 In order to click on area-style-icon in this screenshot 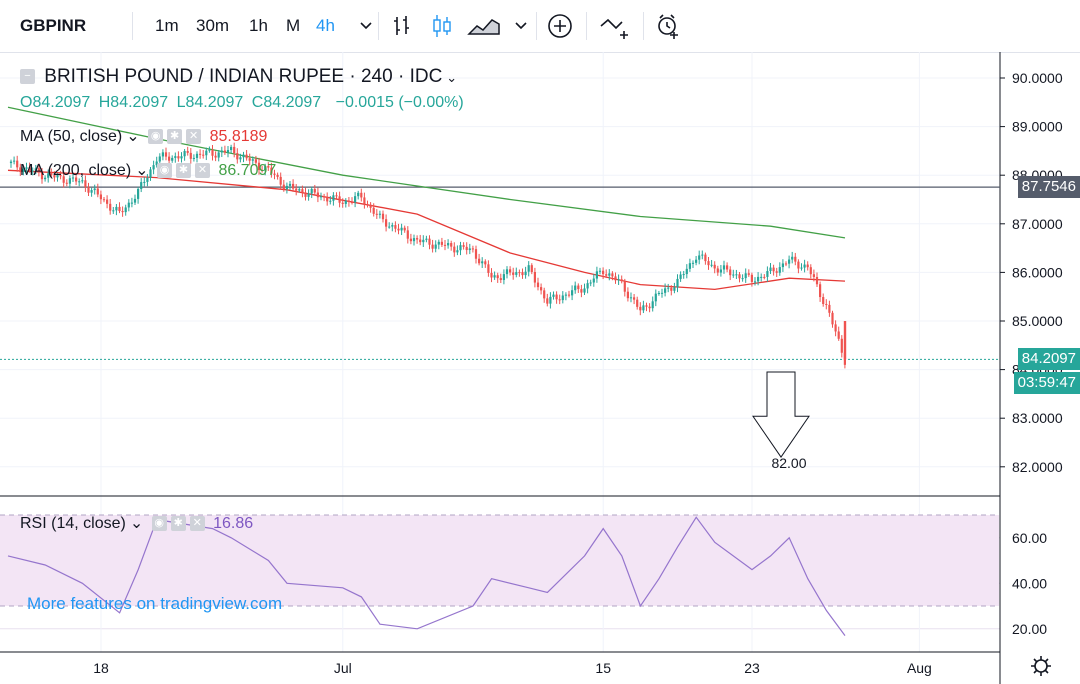, I will do `click(484, 26)`.